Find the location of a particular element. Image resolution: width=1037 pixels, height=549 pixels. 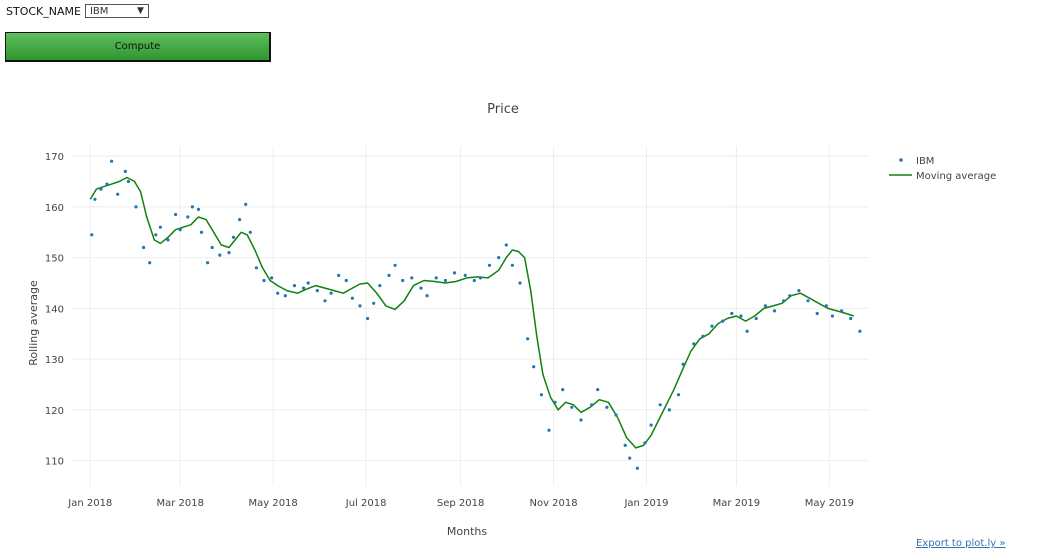

x-tick-label: Jul 2018 is located at coordinates (366, 503).